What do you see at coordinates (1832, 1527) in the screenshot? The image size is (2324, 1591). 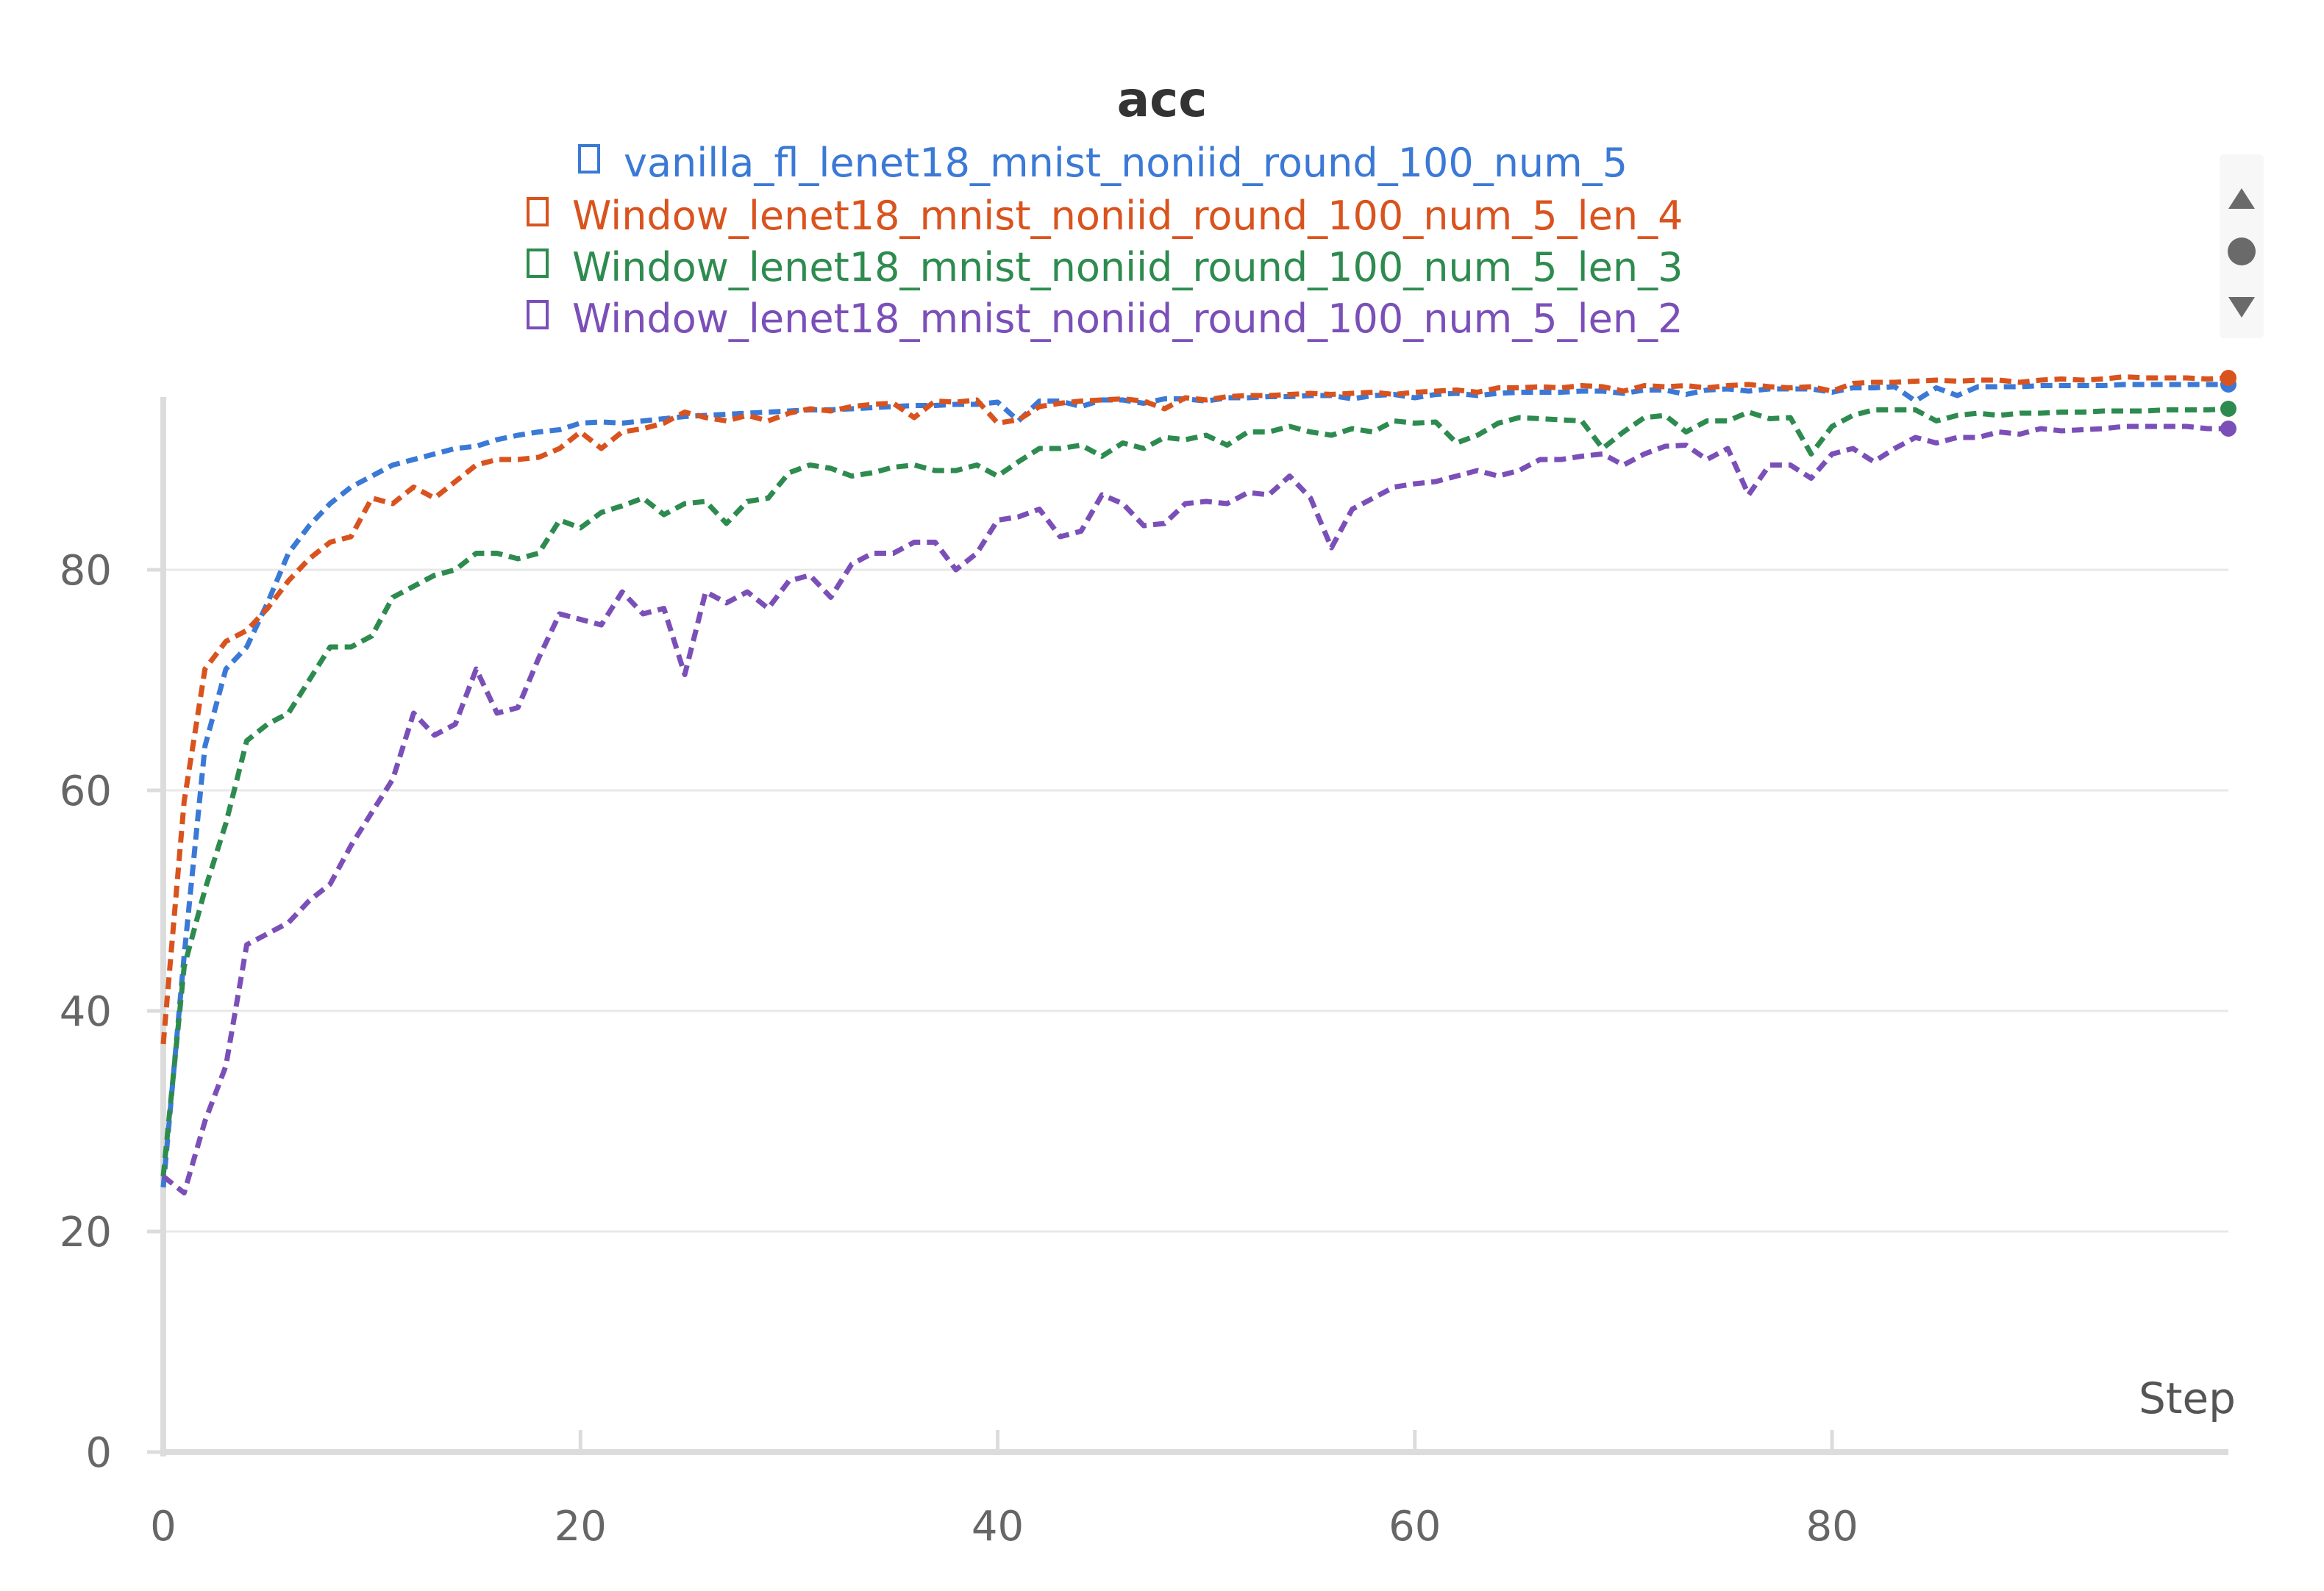 I see `x-tick-label: 80` at bounding box center [1832, 1527].